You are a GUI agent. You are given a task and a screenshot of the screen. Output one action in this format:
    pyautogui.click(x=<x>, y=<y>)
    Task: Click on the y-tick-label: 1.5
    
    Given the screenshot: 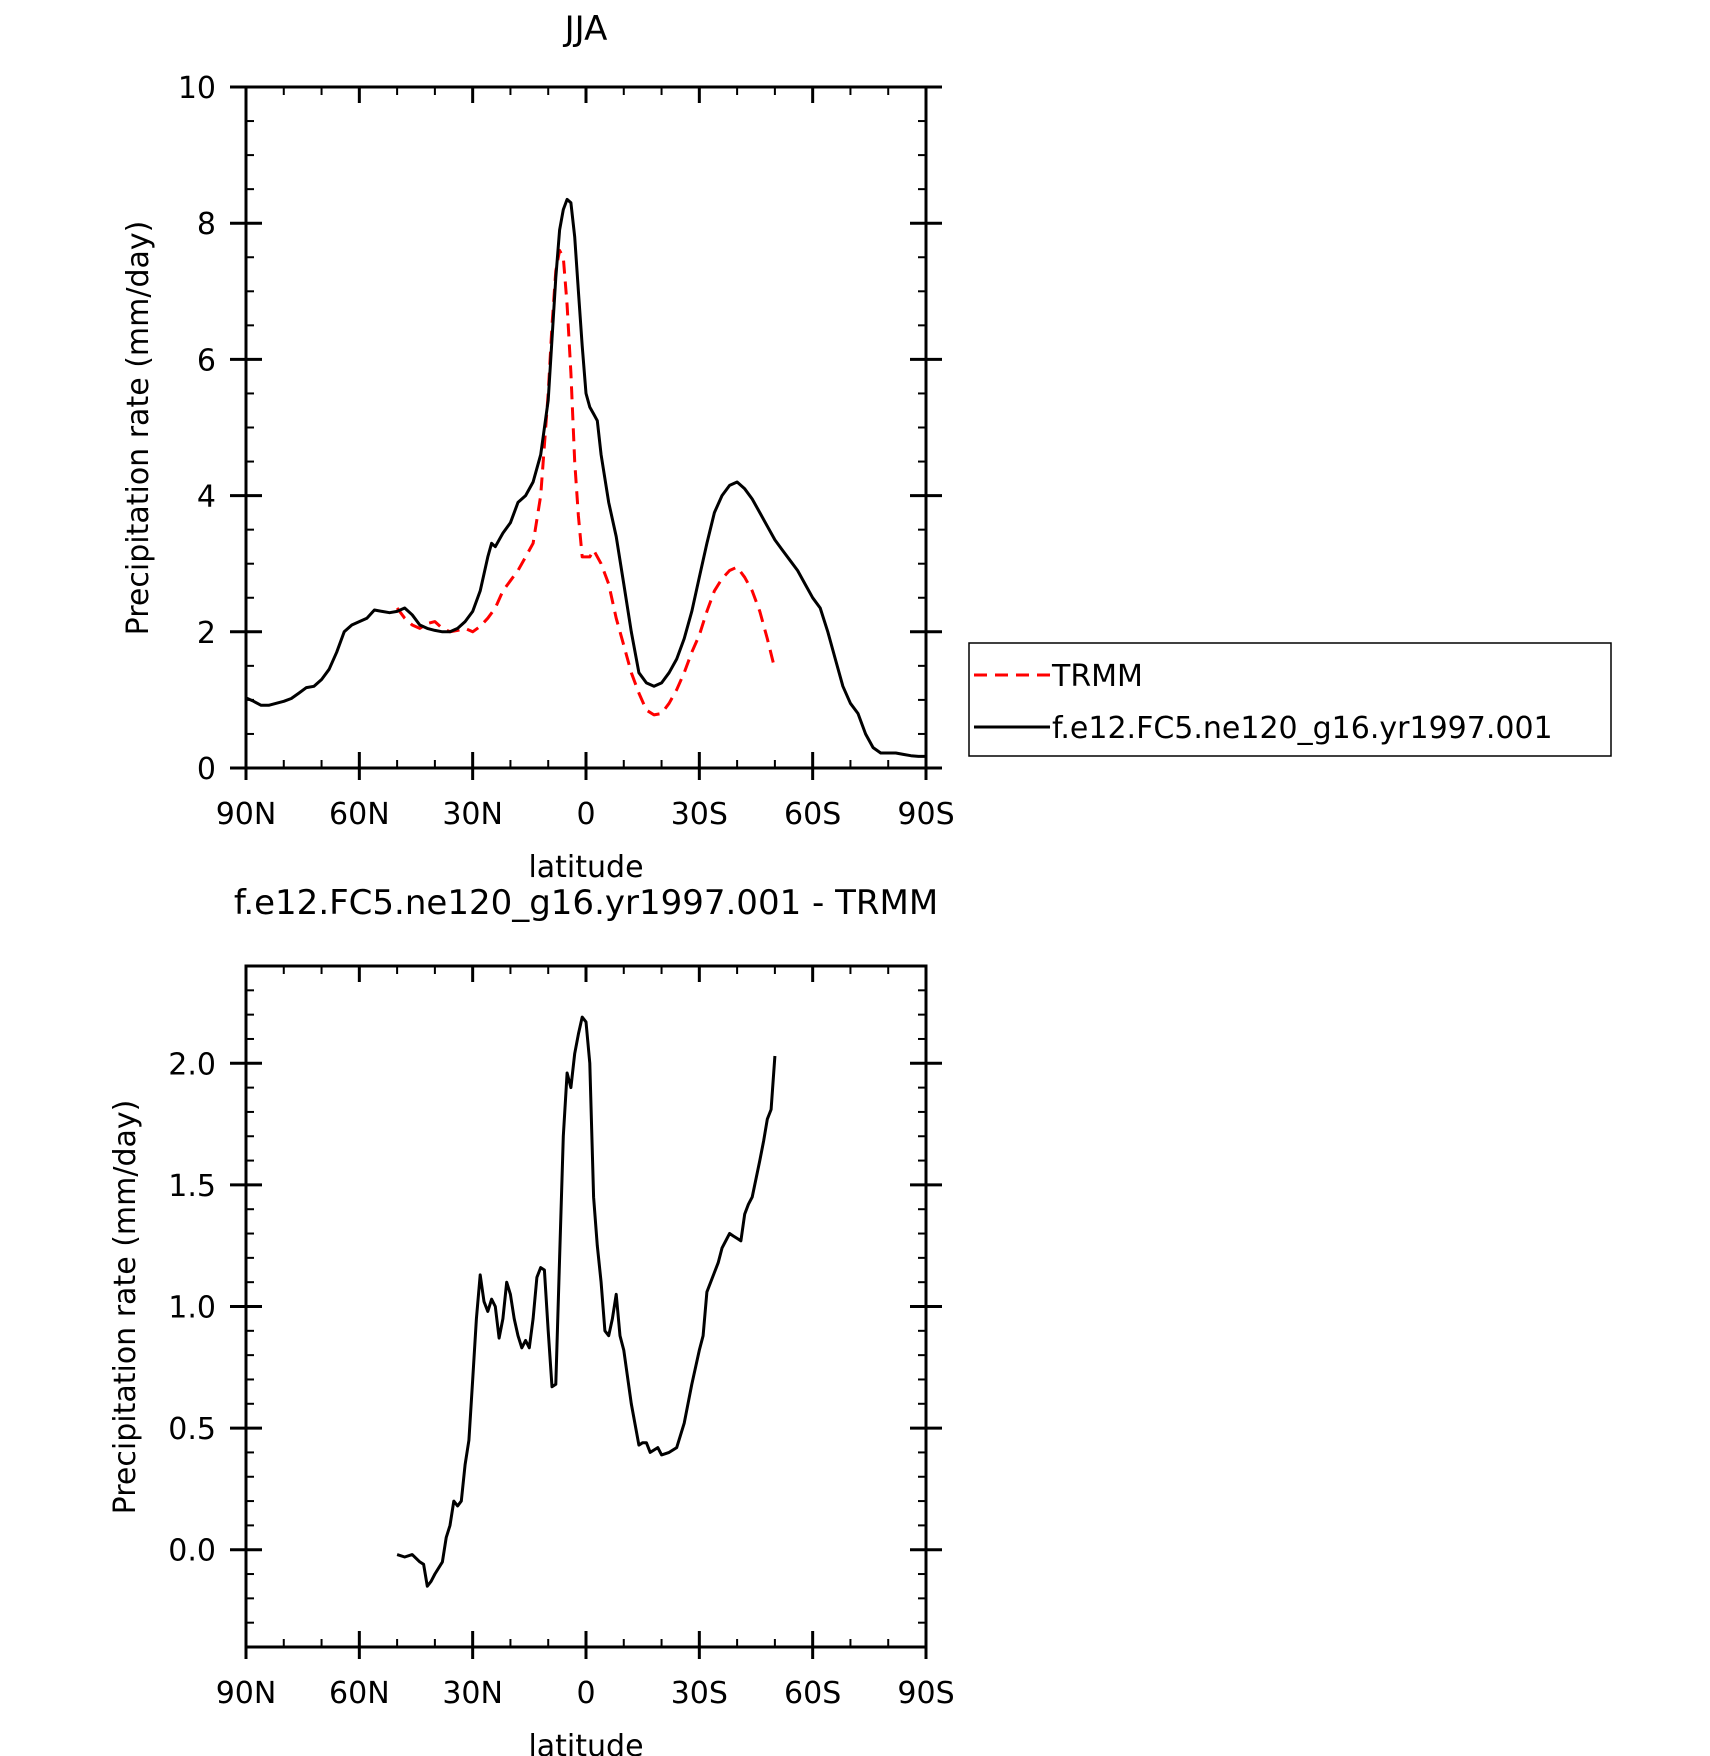 What is the action you would take?
    pyautogui.click(x=192, y=1186)
    